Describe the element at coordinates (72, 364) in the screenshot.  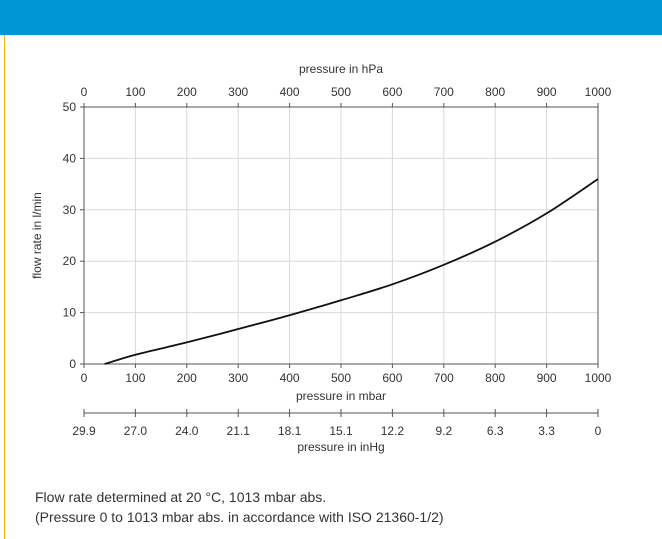
I see `y-tick-label: 0` at that location.